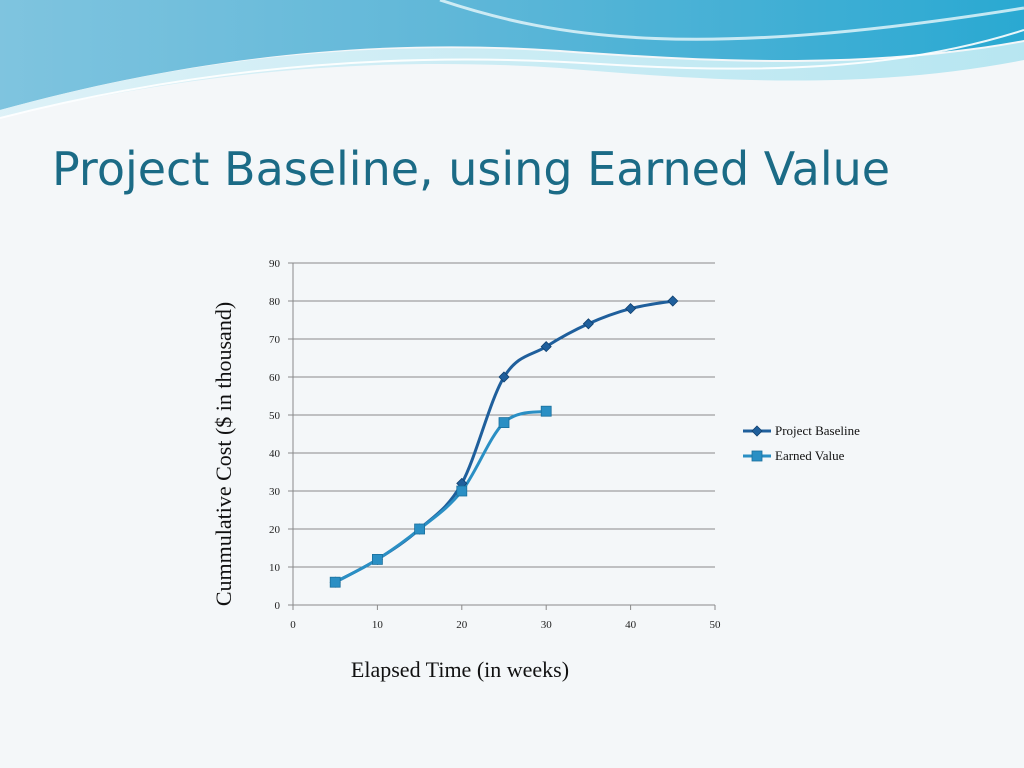 This screenshot has width=1024, height=768. What do you see at coordinates (460, 669) in the screenshot?
I see `x-axis-title: Elapsed Time (in weeks)` at bounding box center [460, 669].